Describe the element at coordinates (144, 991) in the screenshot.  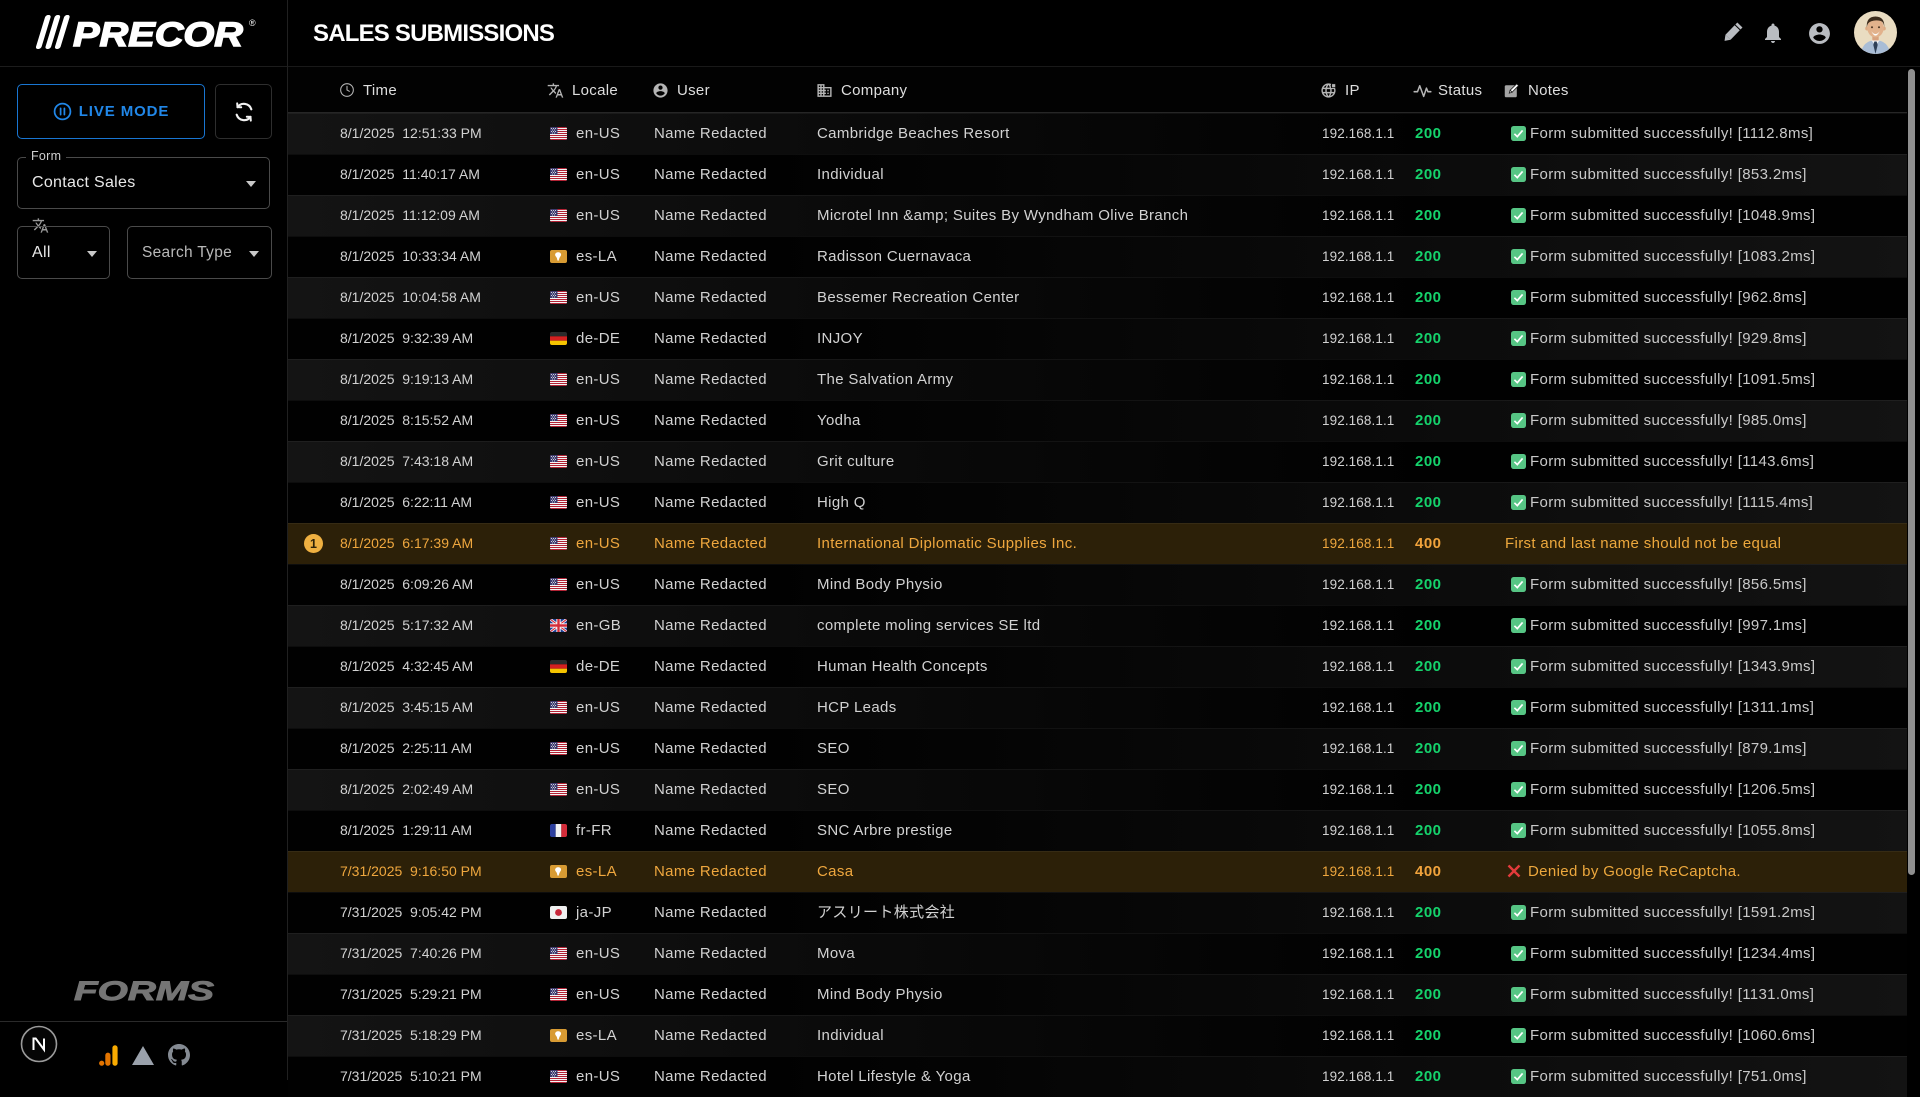
I see `svg-text: FORMS` at that location.